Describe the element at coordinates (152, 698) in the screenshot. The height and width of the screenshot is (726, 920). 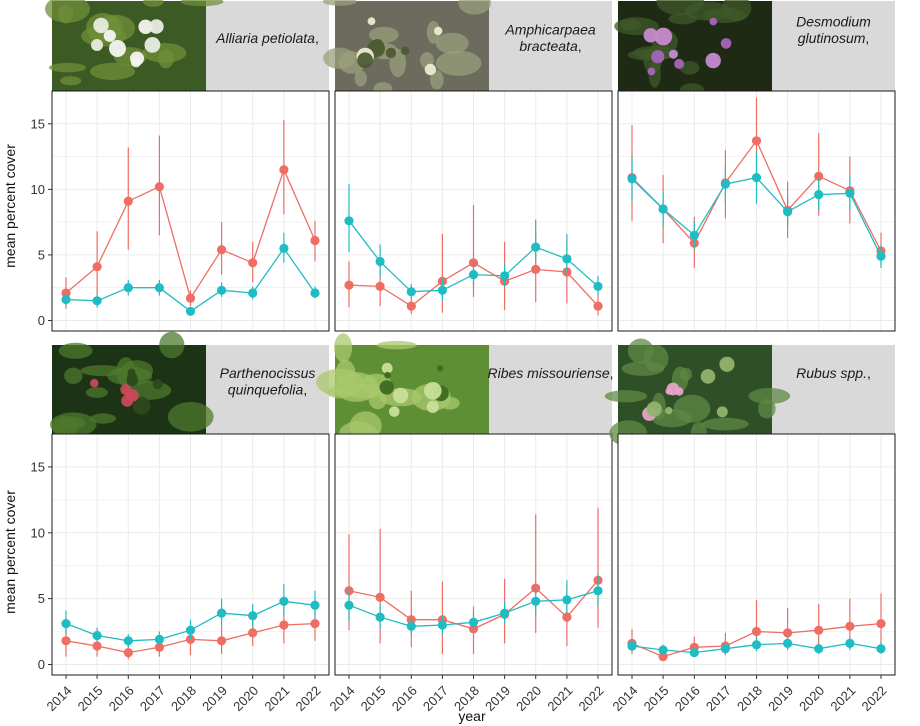
I see `x-tick-label: 2017` at that location.